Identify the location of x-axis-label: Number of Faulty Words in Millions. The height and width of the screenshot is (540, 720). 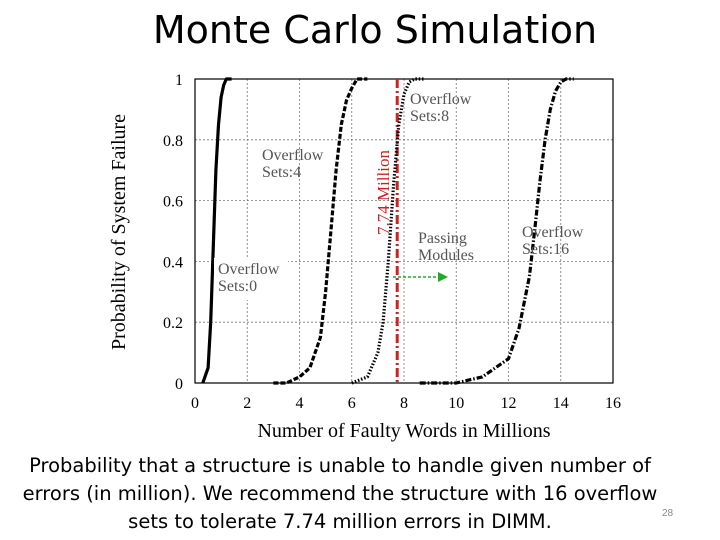
(403, 431).